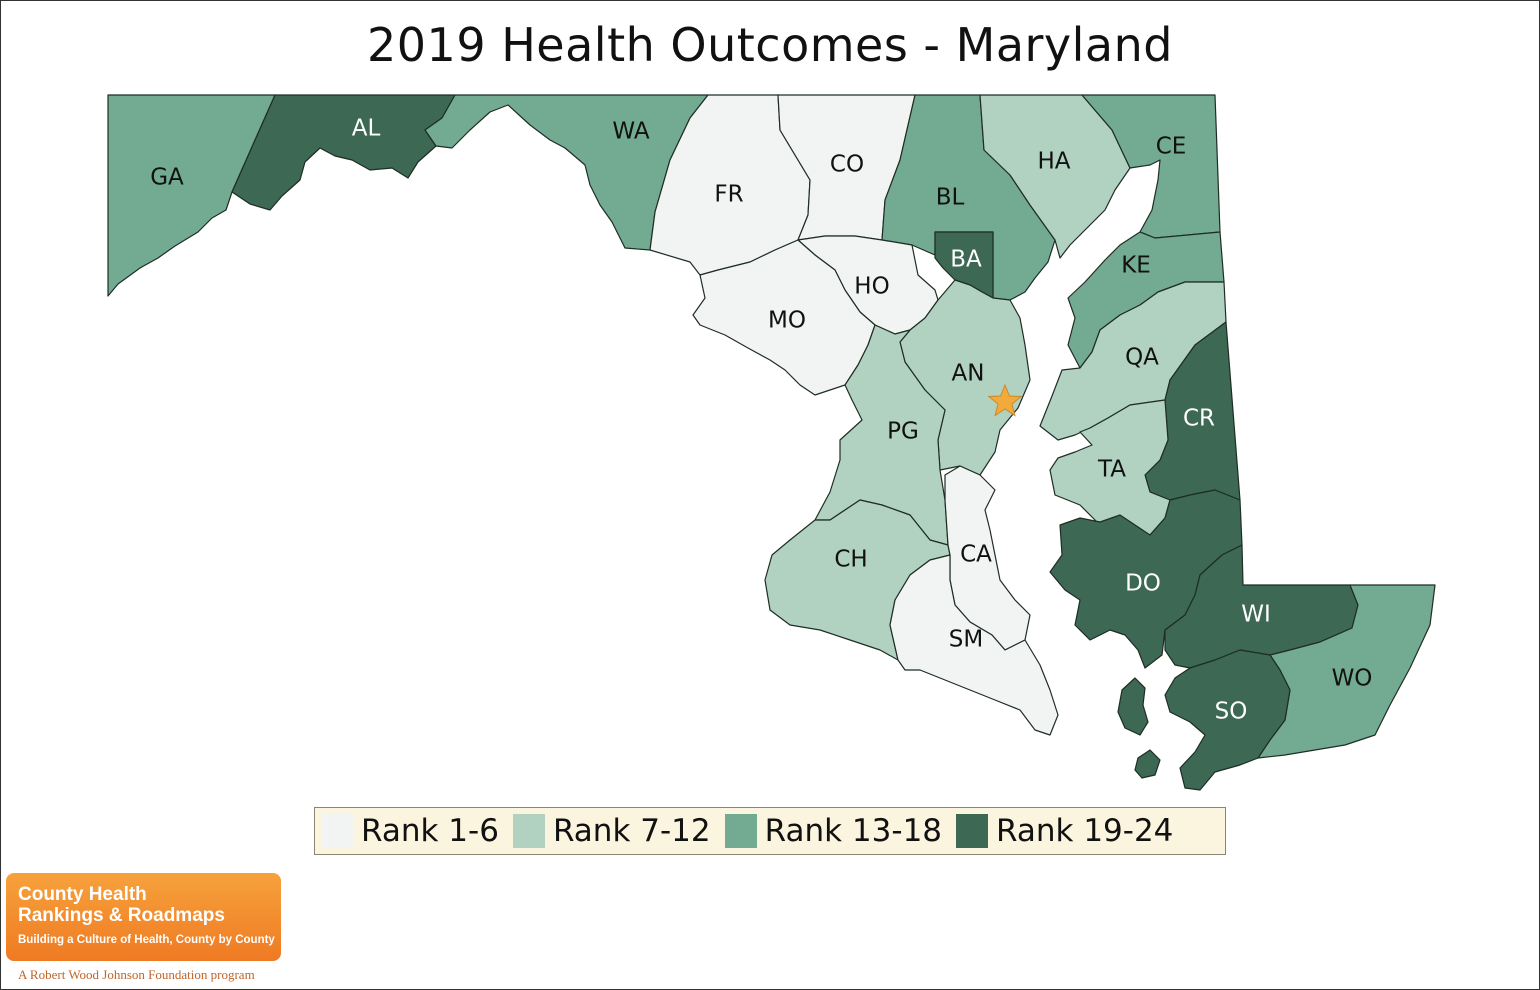  What do you see at coordinates (853, 831) in the screenshot?
I see `legend-label: Rank 13-18` at bounding box center [853, 831].